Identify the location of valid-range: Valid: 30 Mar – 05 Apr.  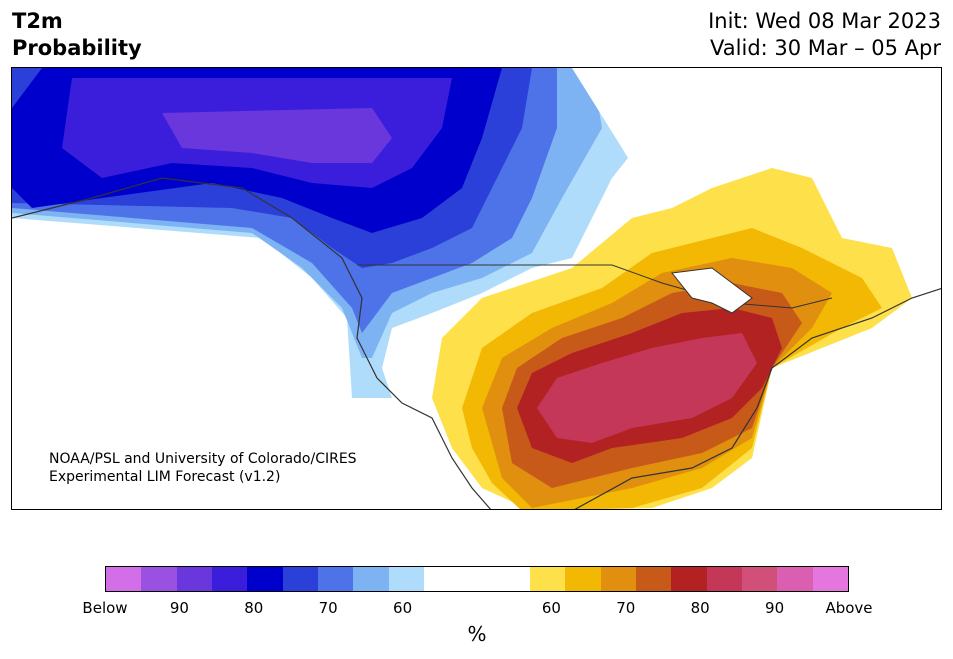
(825, 48).